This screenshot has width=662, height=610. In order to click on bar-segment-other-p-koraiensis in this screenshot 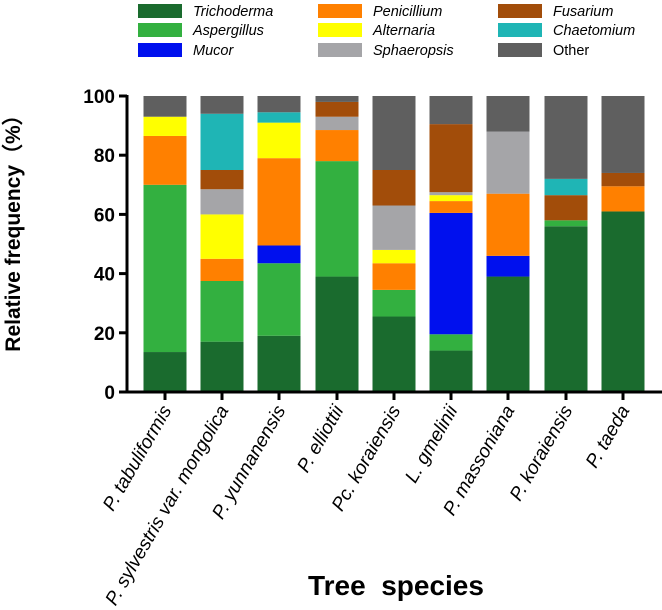, I will do `click(566, 137)`.